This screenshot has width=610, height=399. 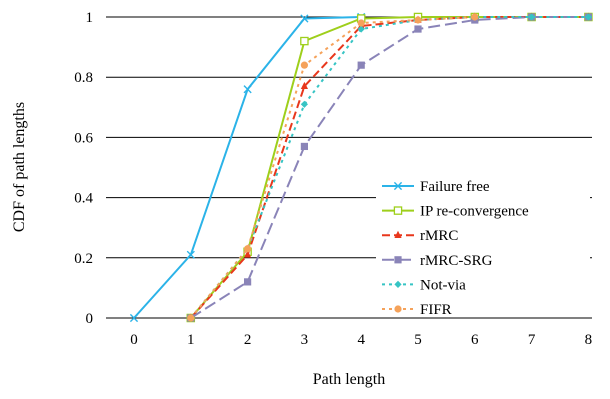 What do you see at coordinates (418, 340) in the screenshot?
I see `x-tick-label: 5` at bounding box center [418, 340].